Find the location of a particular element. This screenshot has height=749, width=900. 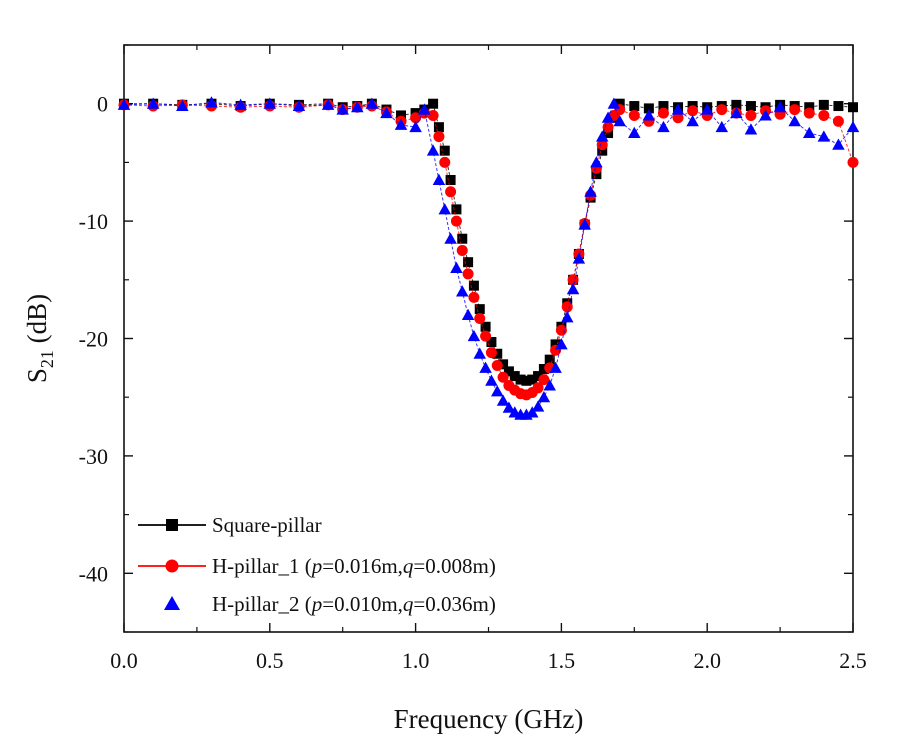

y-tick-label: -20 is located at coordinates (93, 339).